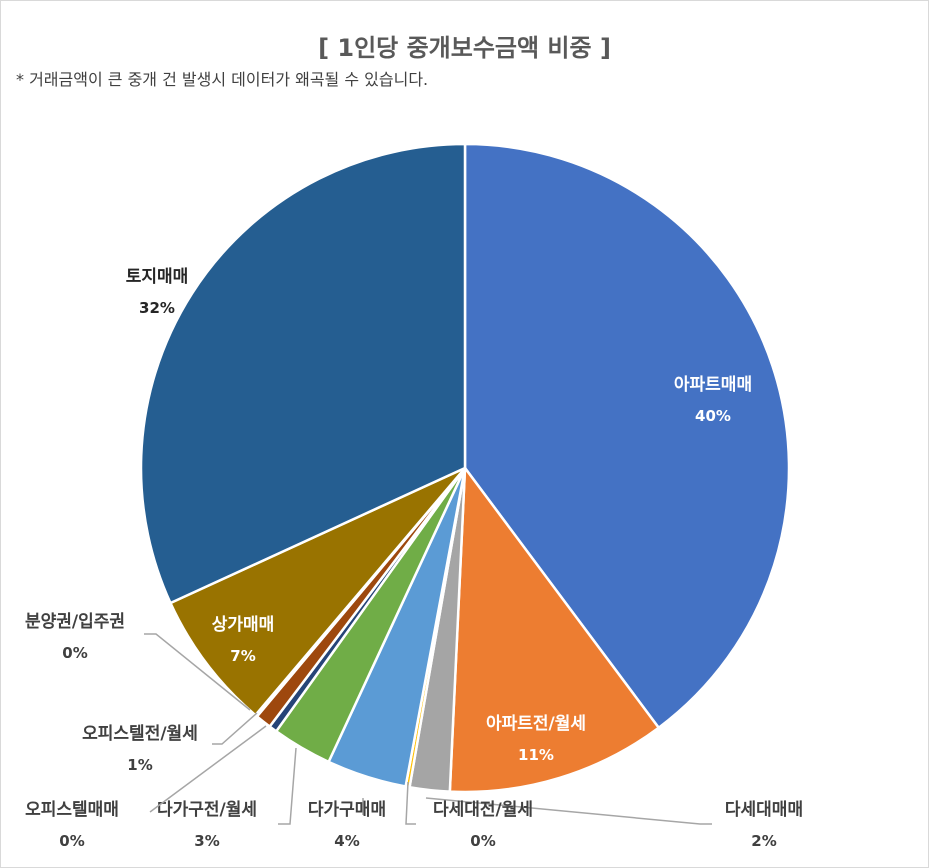 This screenshot has height=868, width=929. Describe the element at coordinates (75, 622) in the screenshot. I see `slice-label: 분양권/입주권` at that location.